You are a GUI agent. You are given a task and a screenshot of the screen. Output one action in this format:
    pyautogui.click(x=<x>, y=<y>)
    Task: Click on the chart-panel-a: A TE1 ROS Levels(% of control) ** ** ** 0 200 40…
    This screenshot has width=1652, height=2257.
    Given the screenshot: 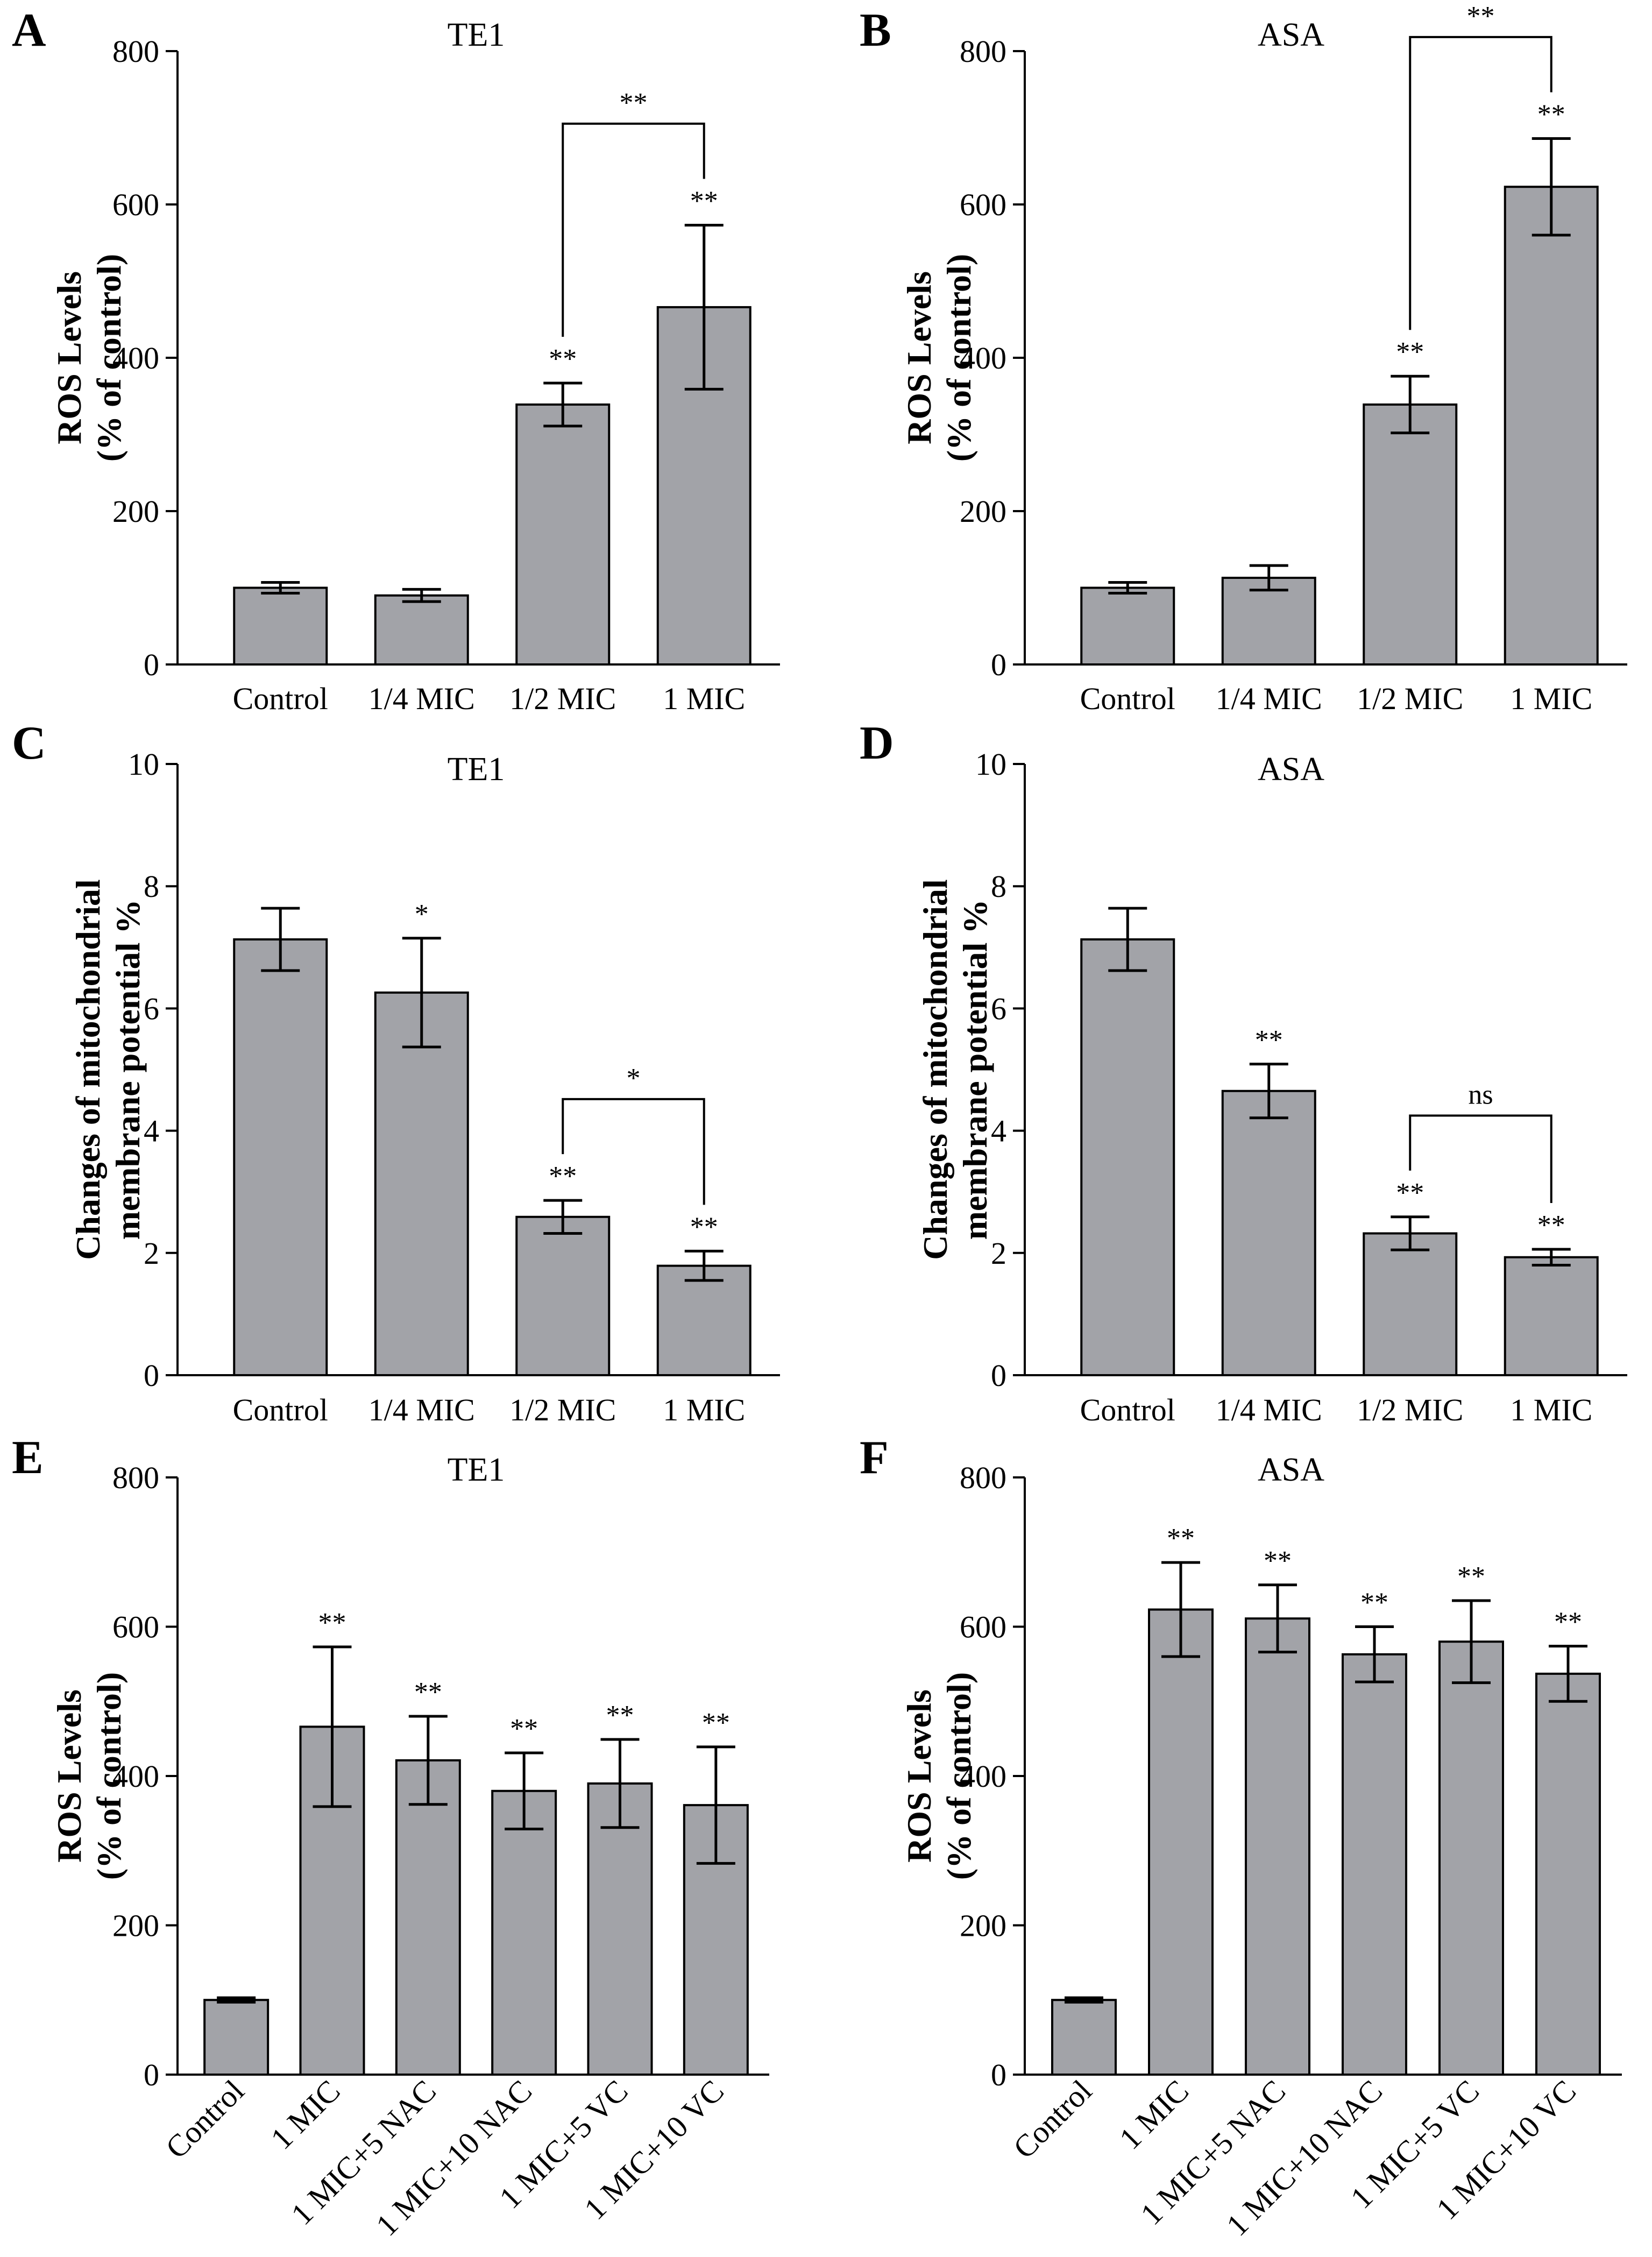 What is the action you would take?
    pyautogui.click(x=396, y=360)
    